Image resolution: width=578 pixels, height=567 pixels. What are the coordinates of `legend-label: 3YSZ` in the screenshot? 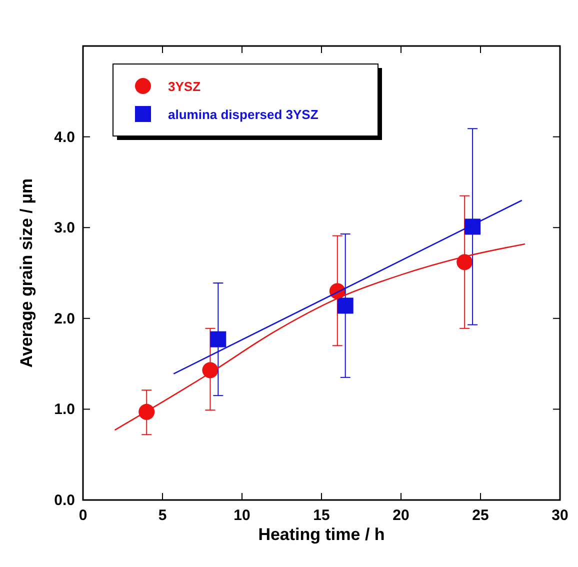 It's located at (184, 86).